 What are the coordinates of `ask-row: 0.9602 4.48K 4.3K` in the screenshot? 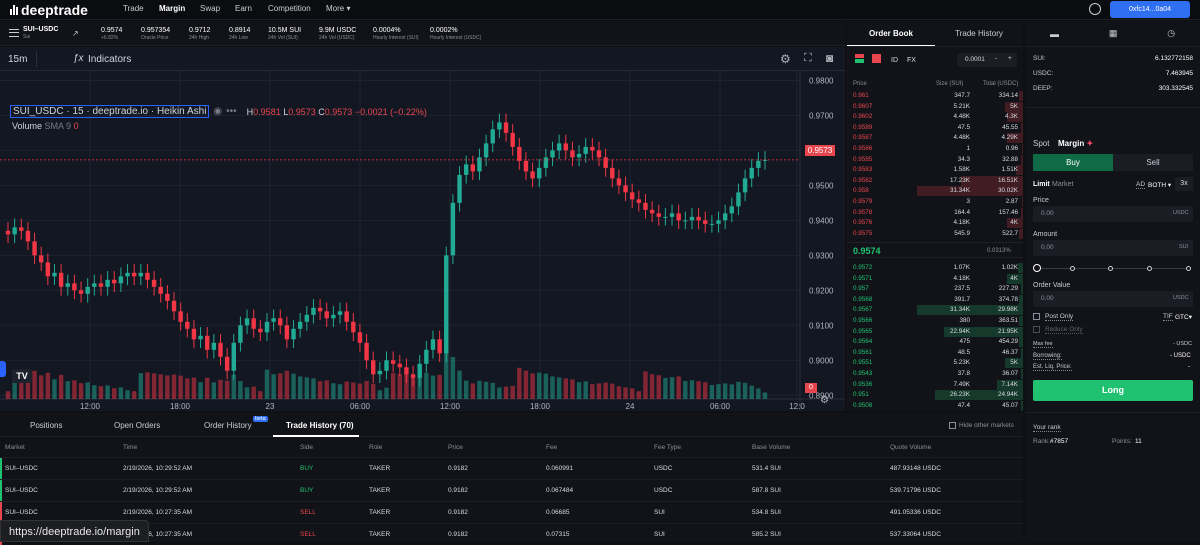 It's located at (935, 117).